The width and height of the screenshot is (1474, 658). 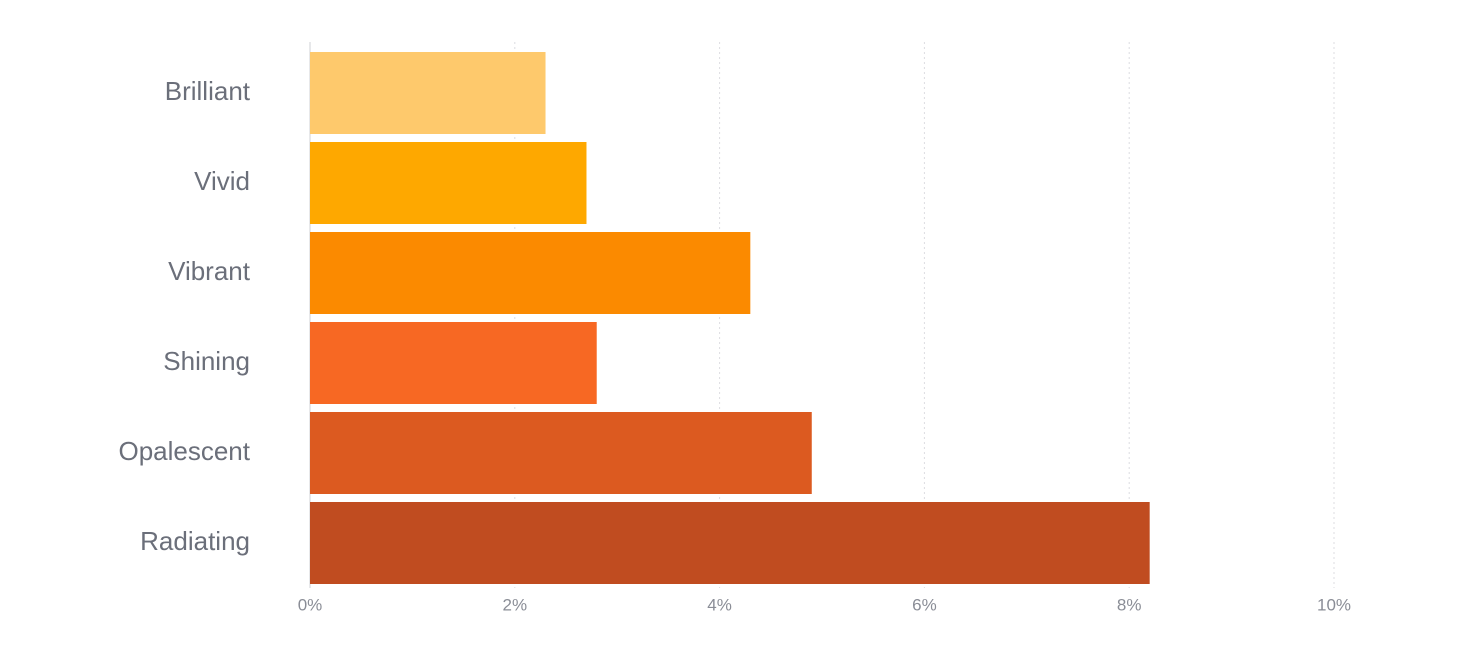 What do you see at coordinates (208, 91) in the screenshot?
I see `y-tick-label: Brilliant` at bounding box center [208, 91].